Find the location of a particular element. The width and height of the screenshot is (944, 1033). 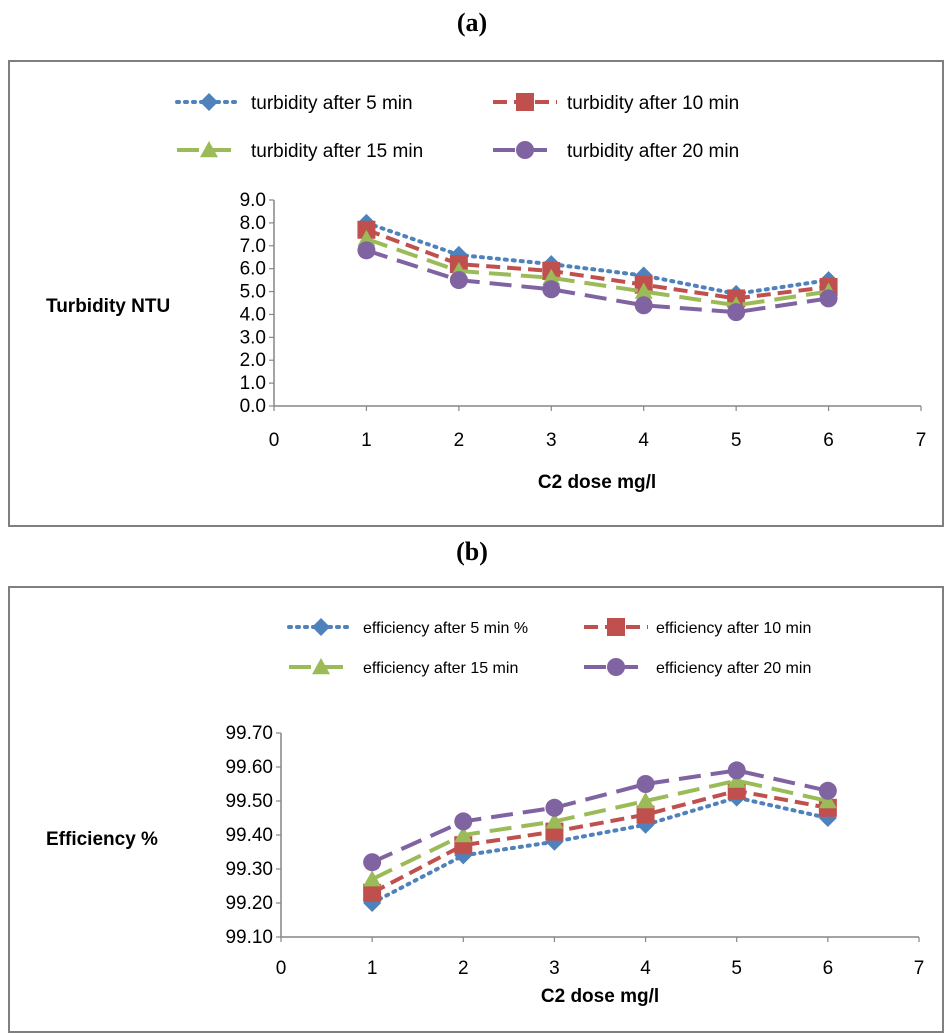

chart-a-legend-label: turbidity after 10 min is located at coordinates (653, 103).